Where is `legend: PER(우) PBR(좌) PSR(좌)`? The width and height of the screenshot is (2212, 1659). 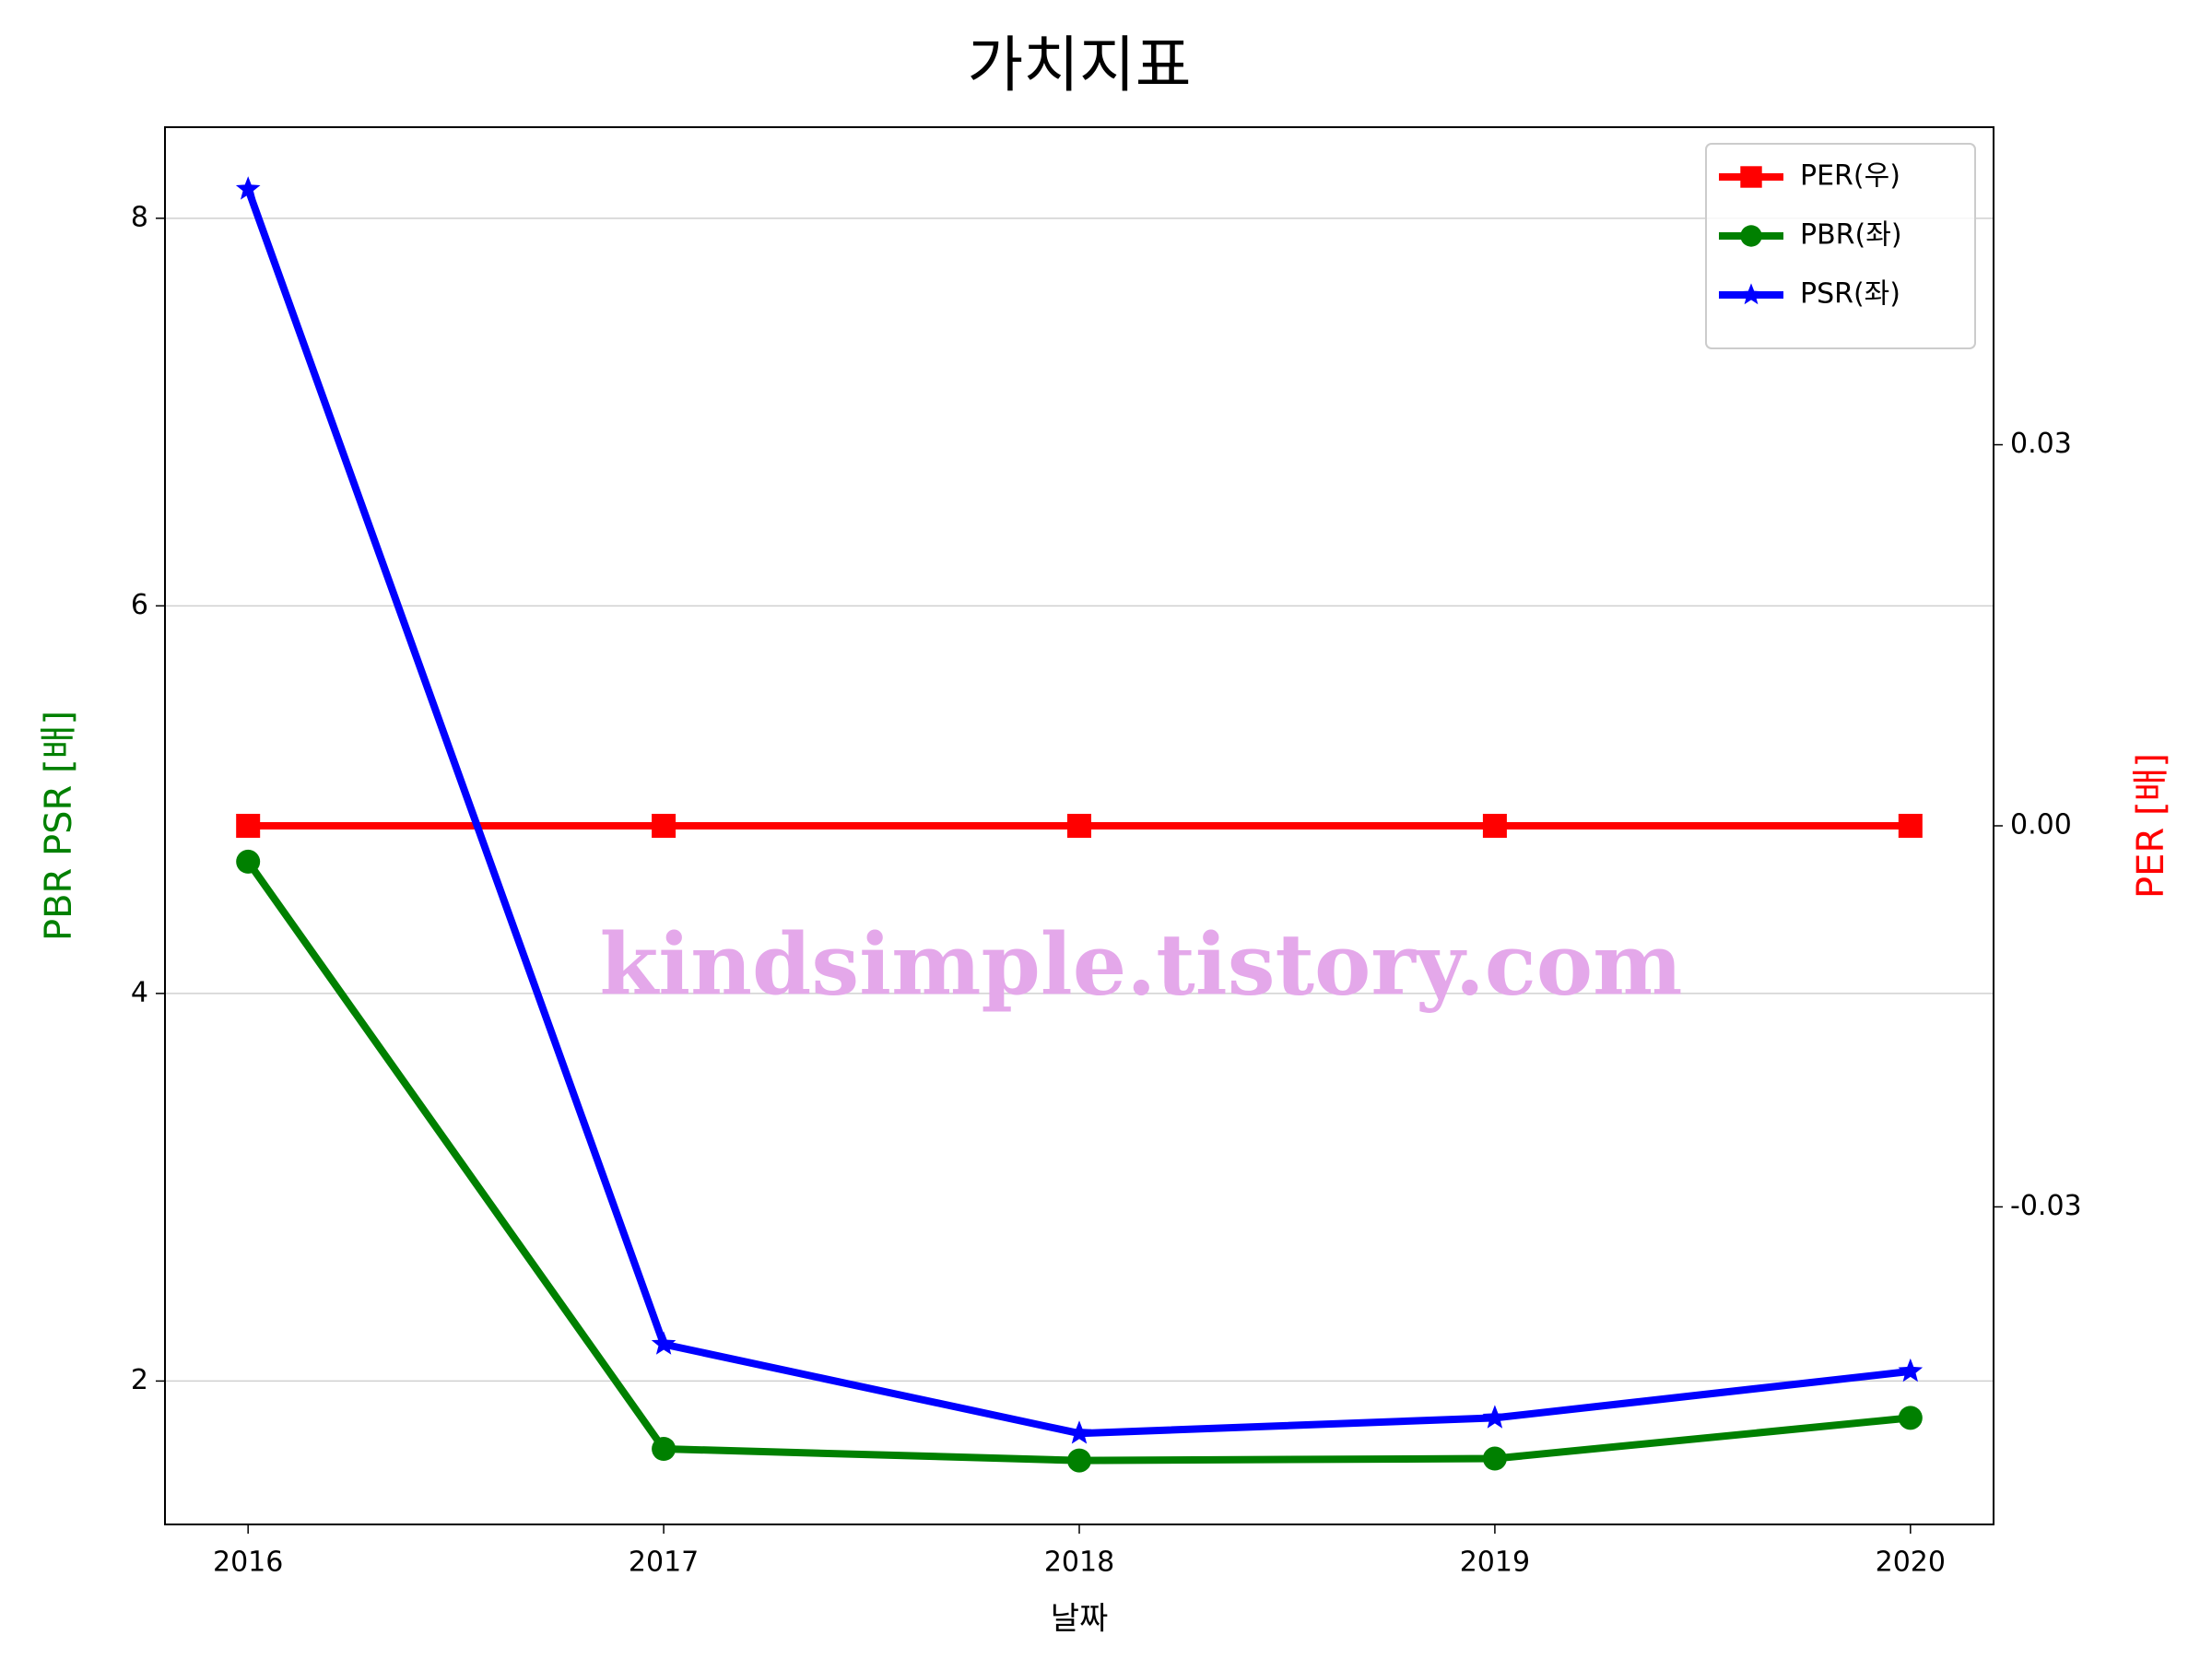
legend: PER(우) PBR(좌) PSR(좌) is located at coordinates (1840, 246).